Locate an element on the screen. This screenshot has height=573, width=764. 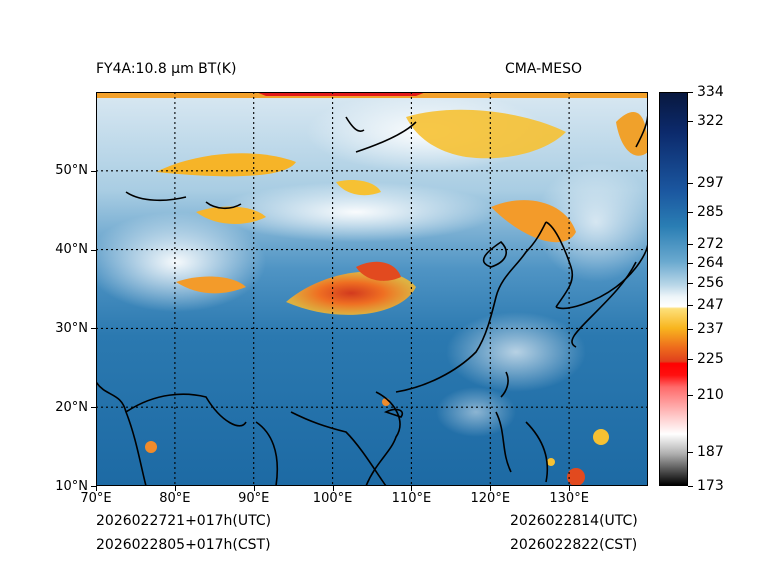
colorbar-tick-label: 297 is located at coordinates (710, 182).